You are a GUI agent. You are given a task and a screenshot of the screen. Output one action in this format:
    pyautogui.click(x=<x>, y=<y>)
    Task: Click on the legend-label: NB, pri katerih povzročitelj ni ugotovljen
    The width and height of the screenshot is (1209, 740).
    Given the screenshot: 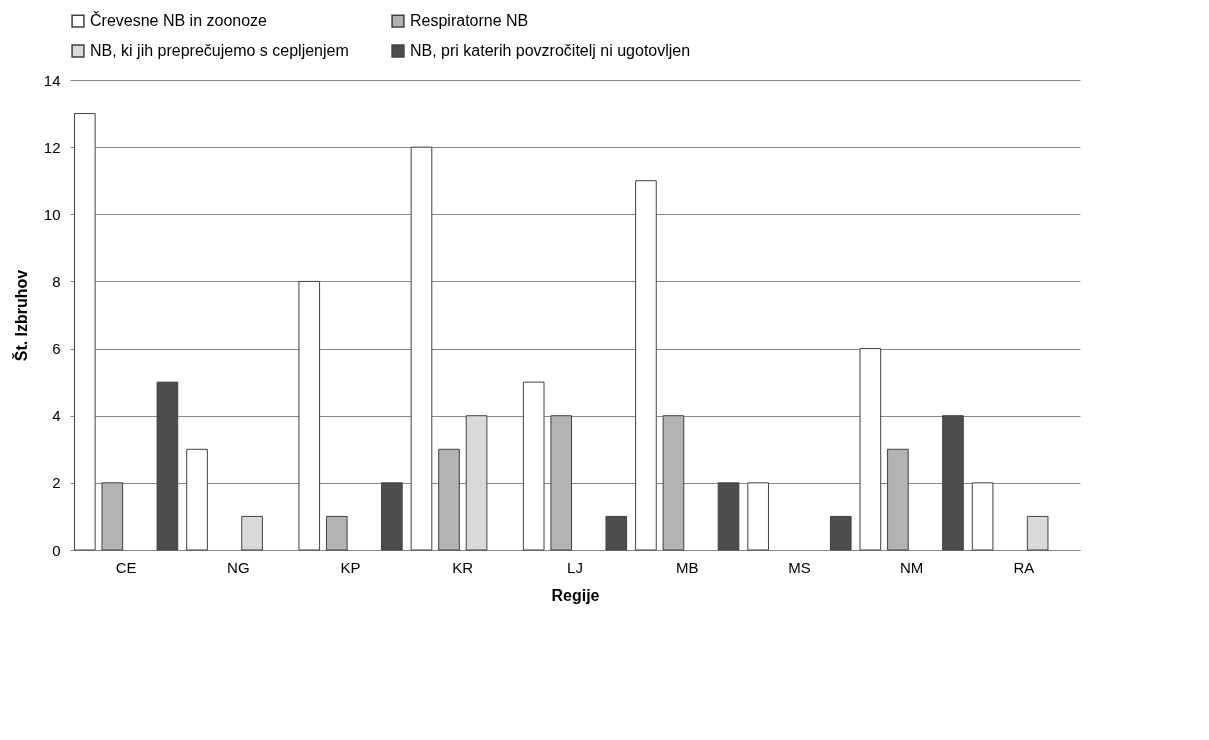 What is the action you would take?
    pyautogui.click(x=550, y=50)
    